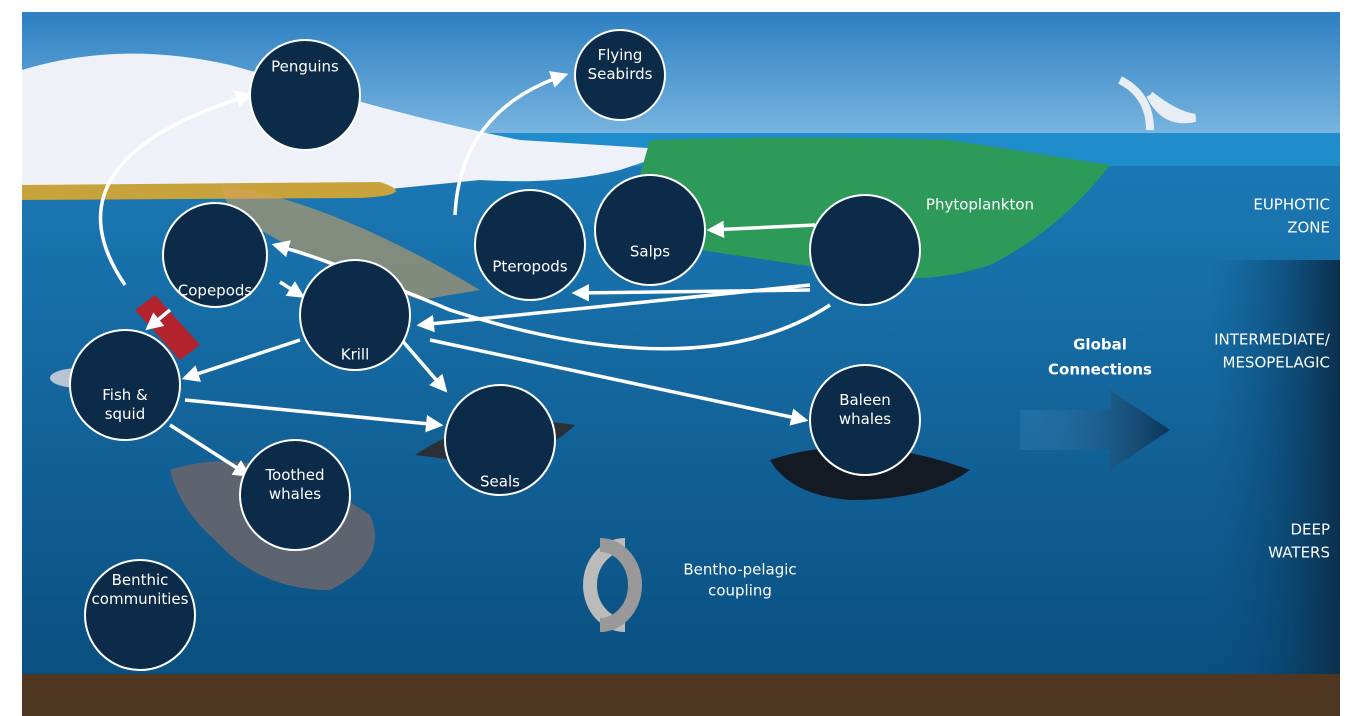  Describe the element at coordinates (1100, 370) in the screenshot. I see `global-label: Connections` at that location.